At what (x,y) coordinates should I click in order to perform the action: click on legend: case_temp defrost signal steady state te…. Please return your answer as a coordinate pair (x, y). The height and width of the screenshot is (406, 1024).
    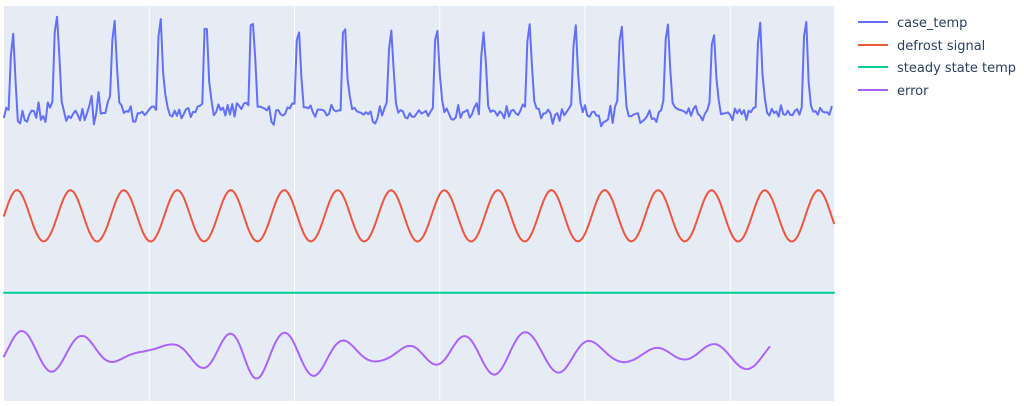
    Looking at the image, I should click on (937, 57).